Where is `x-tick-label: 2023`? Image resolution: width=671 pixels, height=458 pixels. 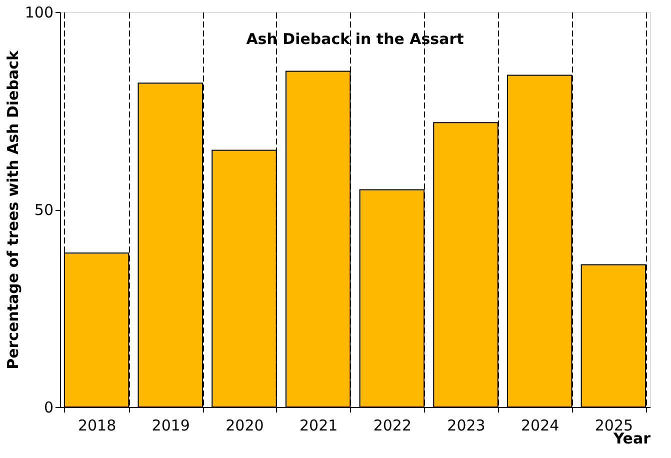 x-tick-label: 2023 is located at coordinates (466, 425).